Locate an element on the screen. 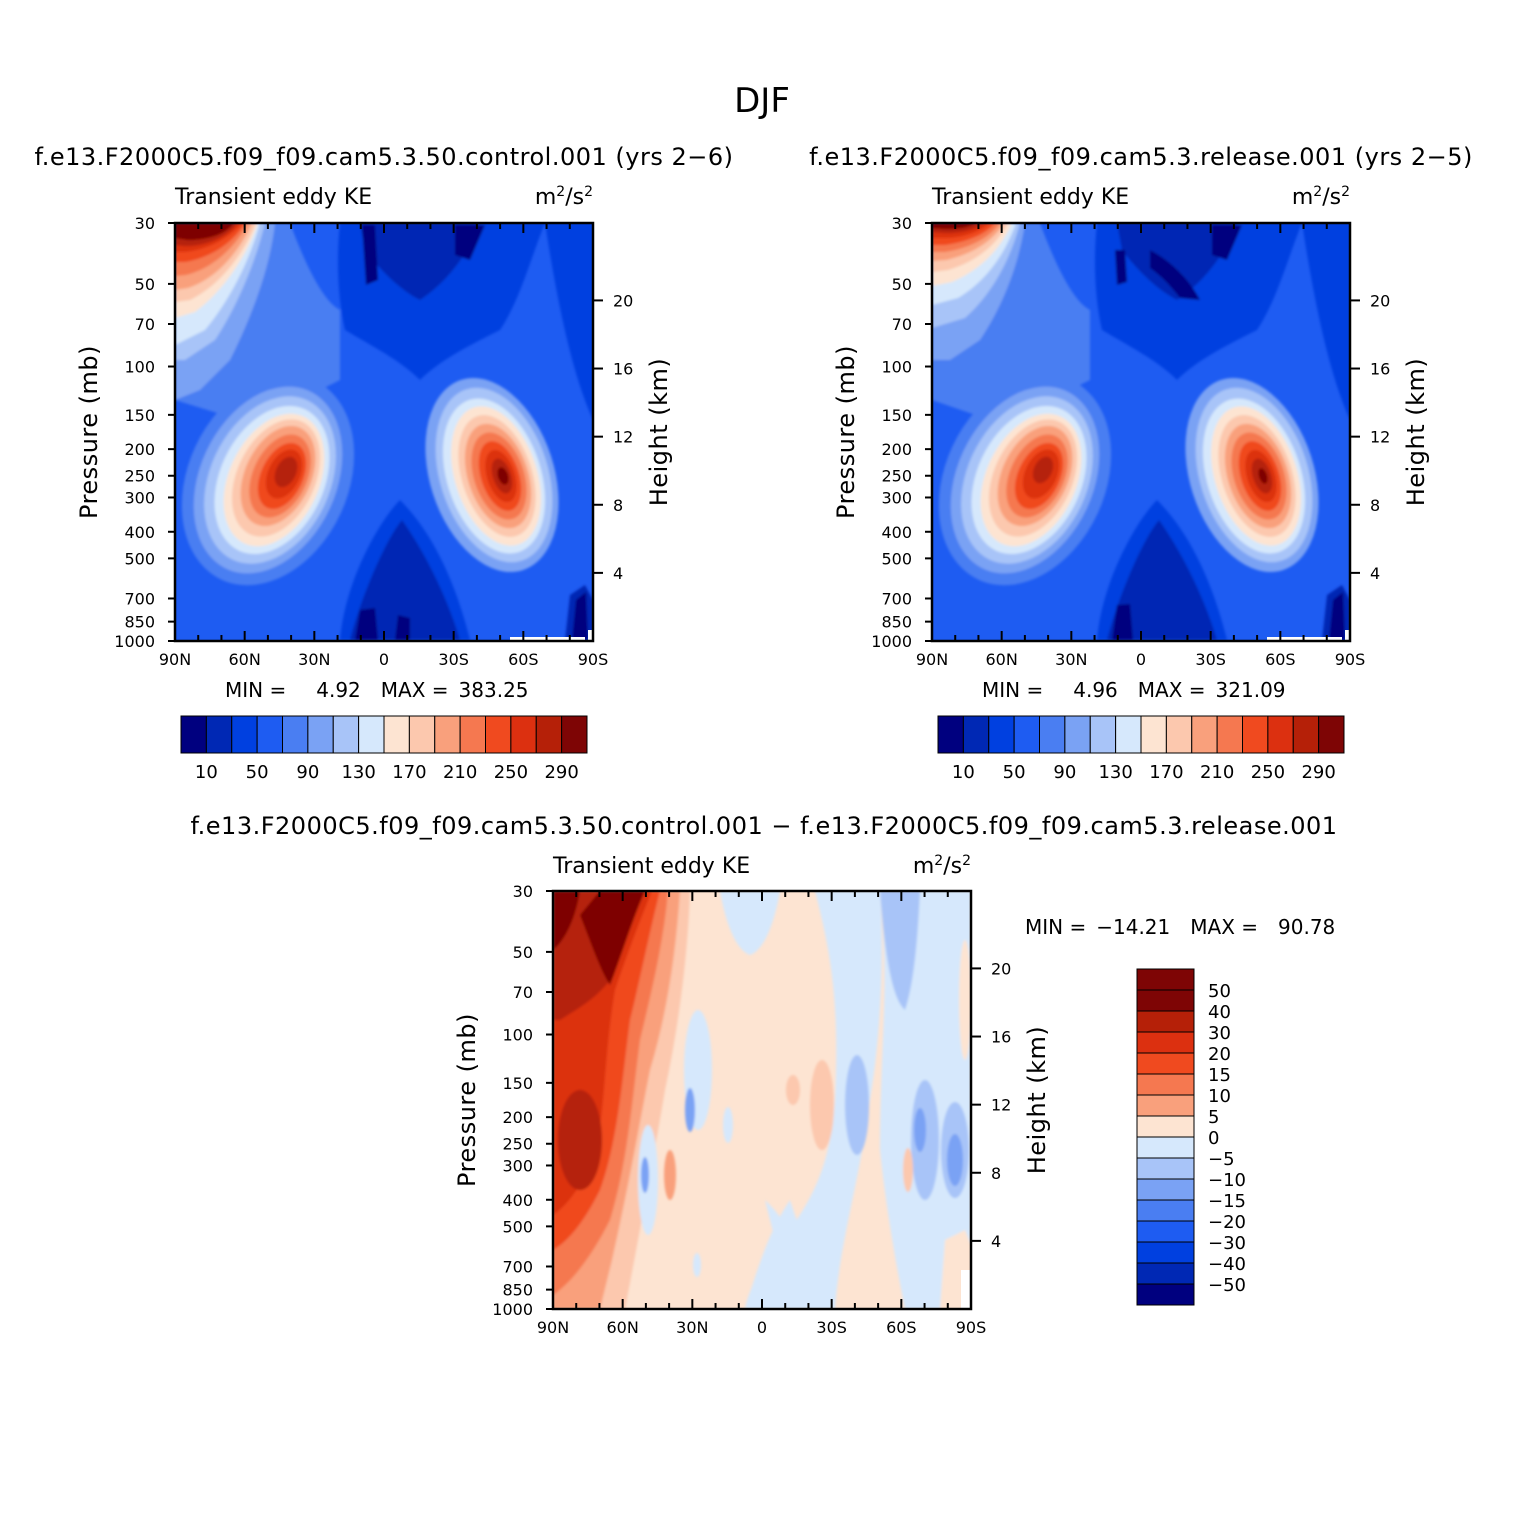  y-tick-label: 700 is located at coordinates (517, 1266).